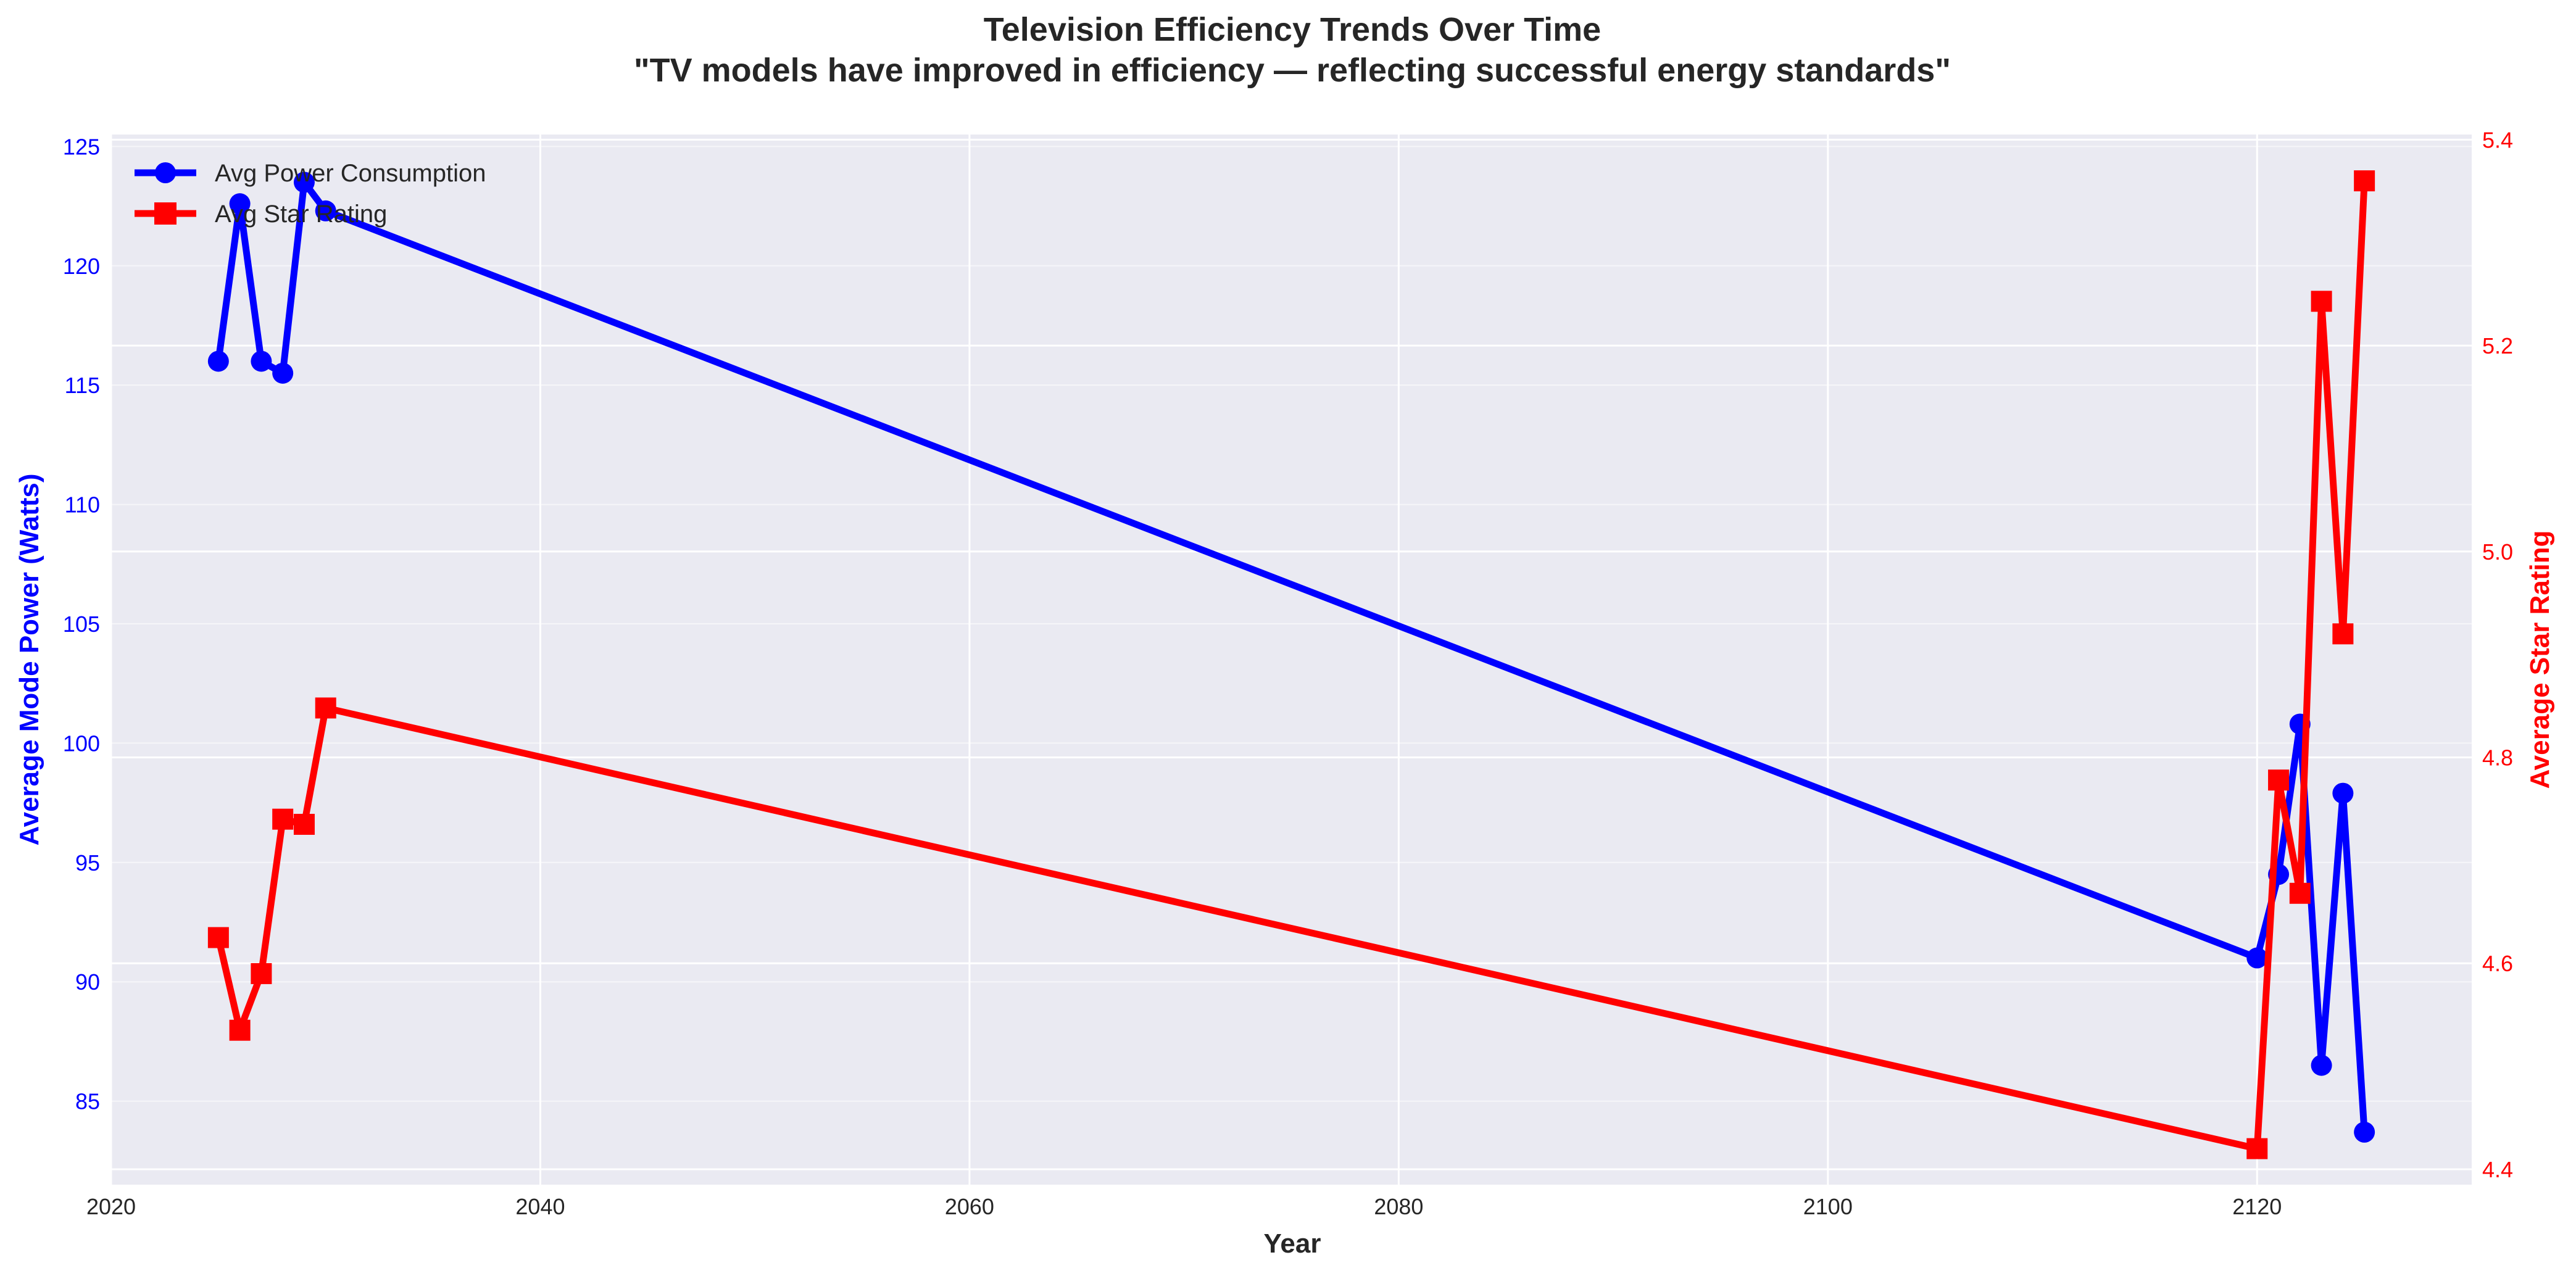  I want to click on x-tick-label: 2100, so click(1828, 1206).